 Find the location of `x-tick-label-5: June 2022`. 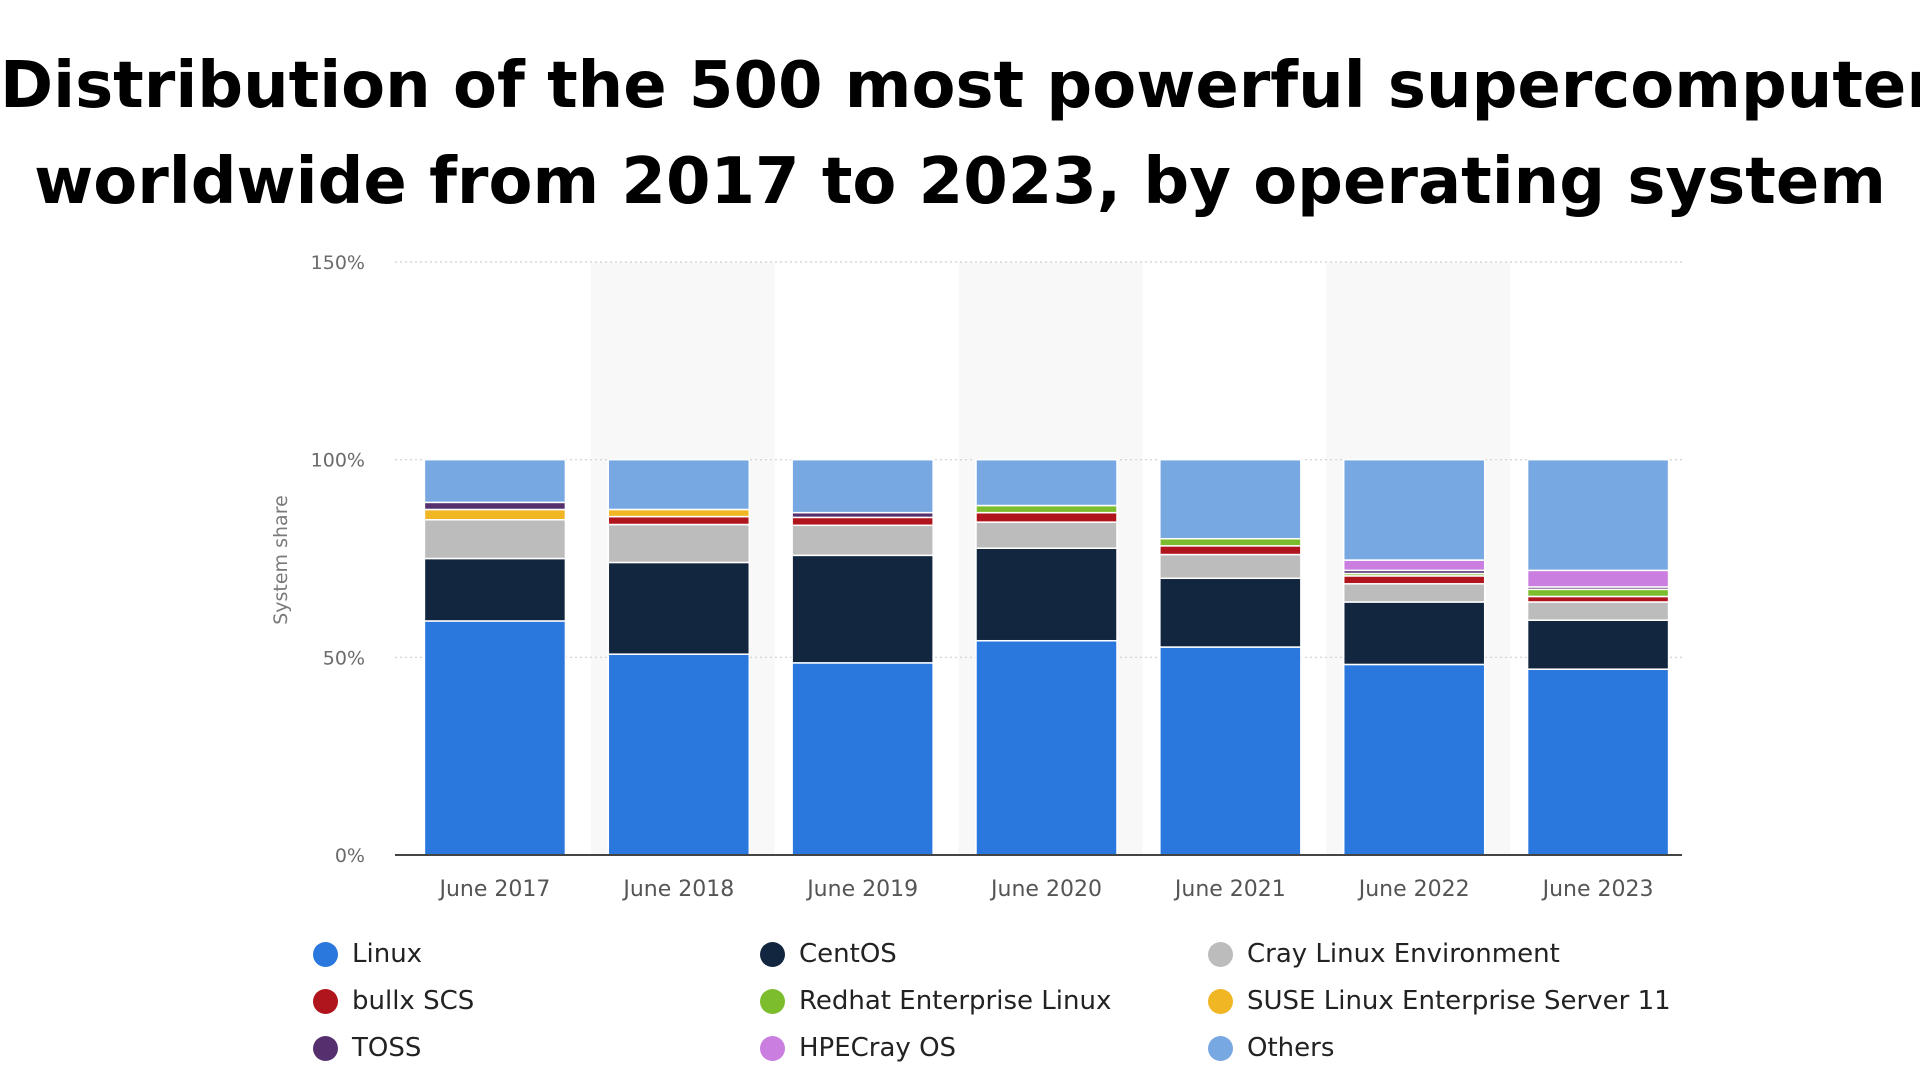

x-tick-label-5: June 2022 is located at coordinates (1413, 889).